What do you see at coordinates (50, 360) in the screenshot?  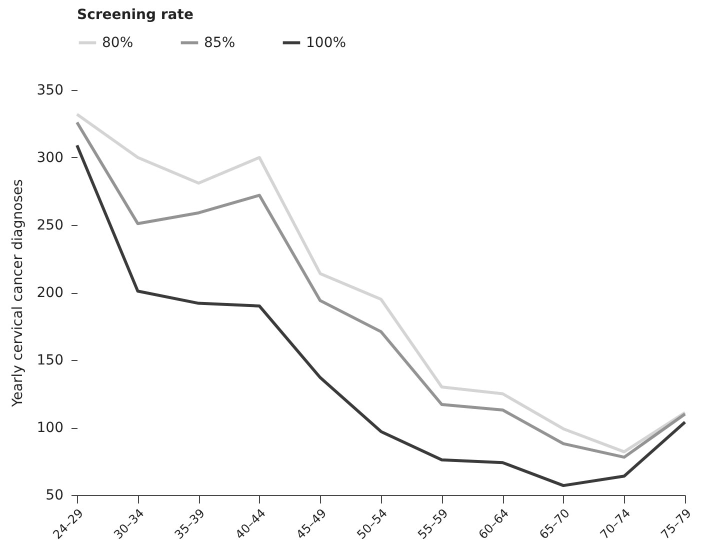 I see `y-tick-label: 150` at bounding box center [50, 360].